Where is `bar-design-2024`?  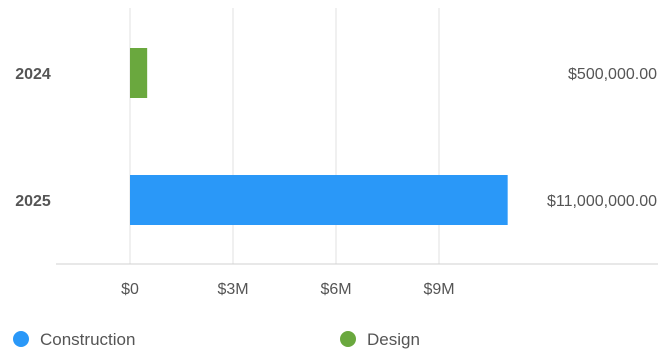 bar-design-2024 is located at coordinates (139, 73).